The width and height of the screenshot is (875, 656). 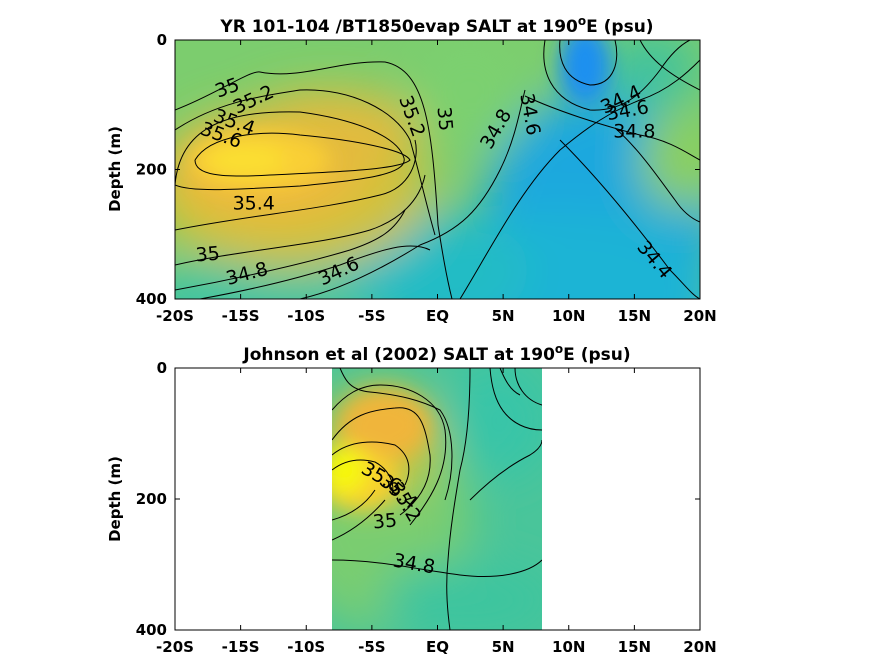 What do you see at coordinates (436, 353) in the screenshot?
I see `chart-2-title: Johnson et al (2002) SALT at 190oE (psu)` at bounding box center [436, 353].